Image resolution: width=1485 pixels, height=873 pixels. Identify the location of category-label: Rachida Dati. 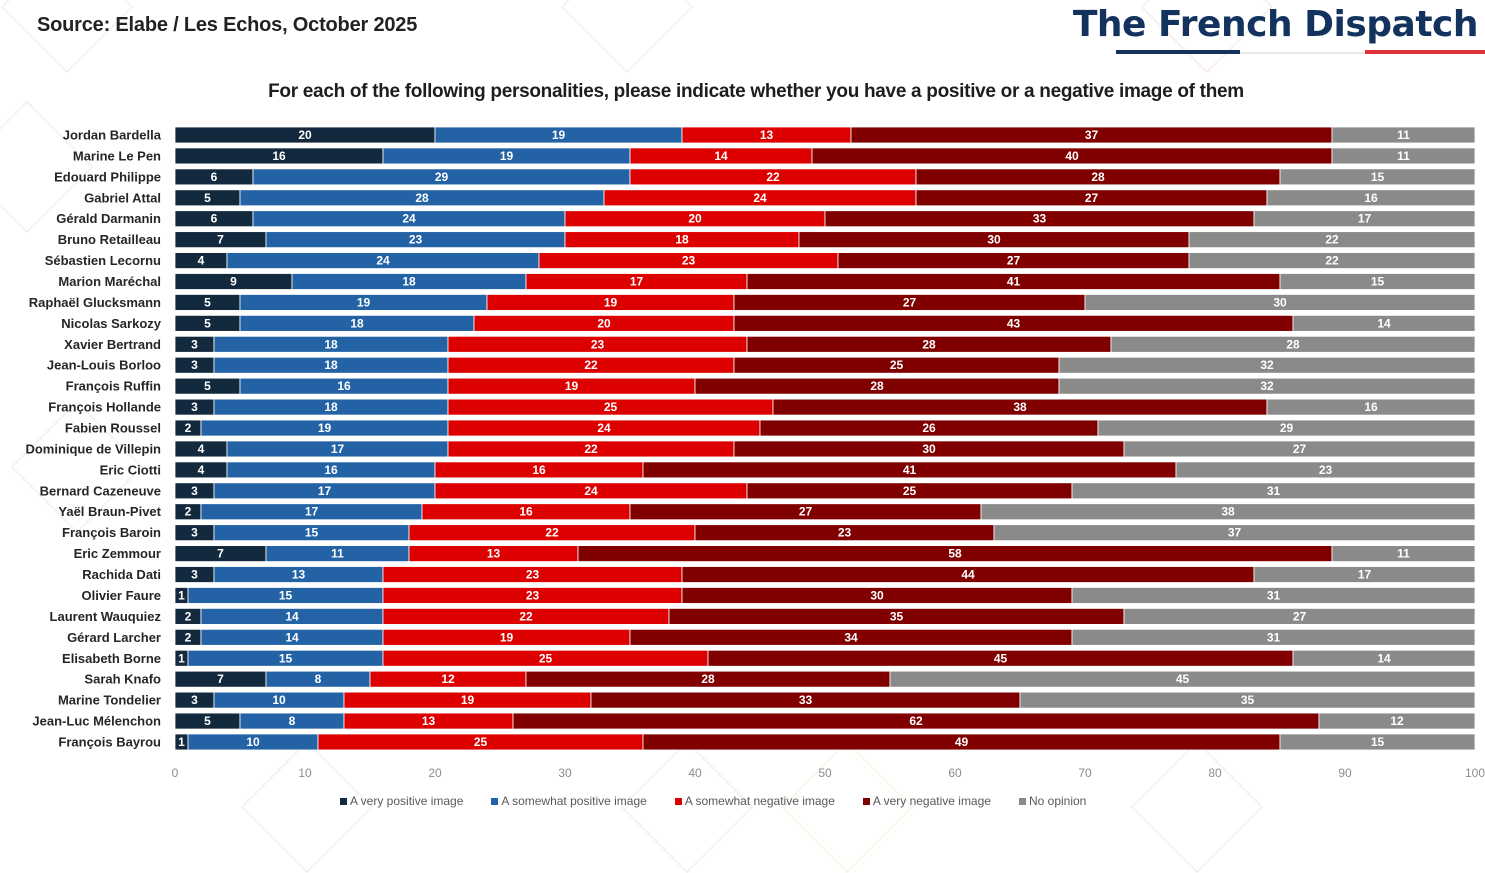
(121, 574).